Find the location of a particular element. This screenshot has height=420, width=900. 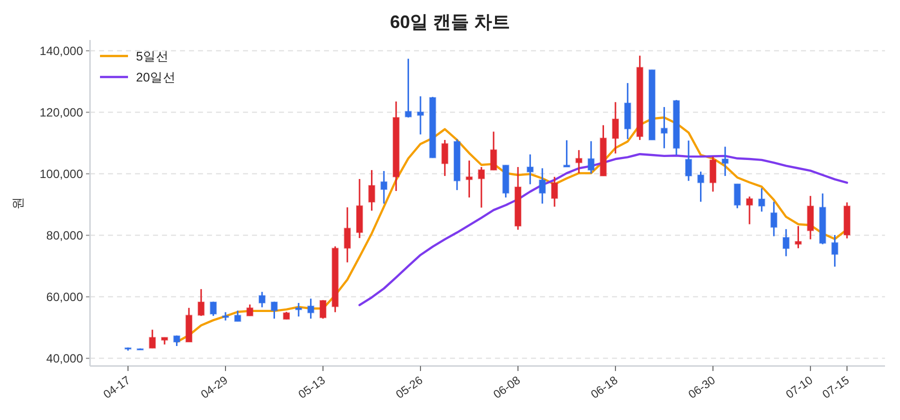

legend-label: 5일선 is located at coordinates (152, 57).